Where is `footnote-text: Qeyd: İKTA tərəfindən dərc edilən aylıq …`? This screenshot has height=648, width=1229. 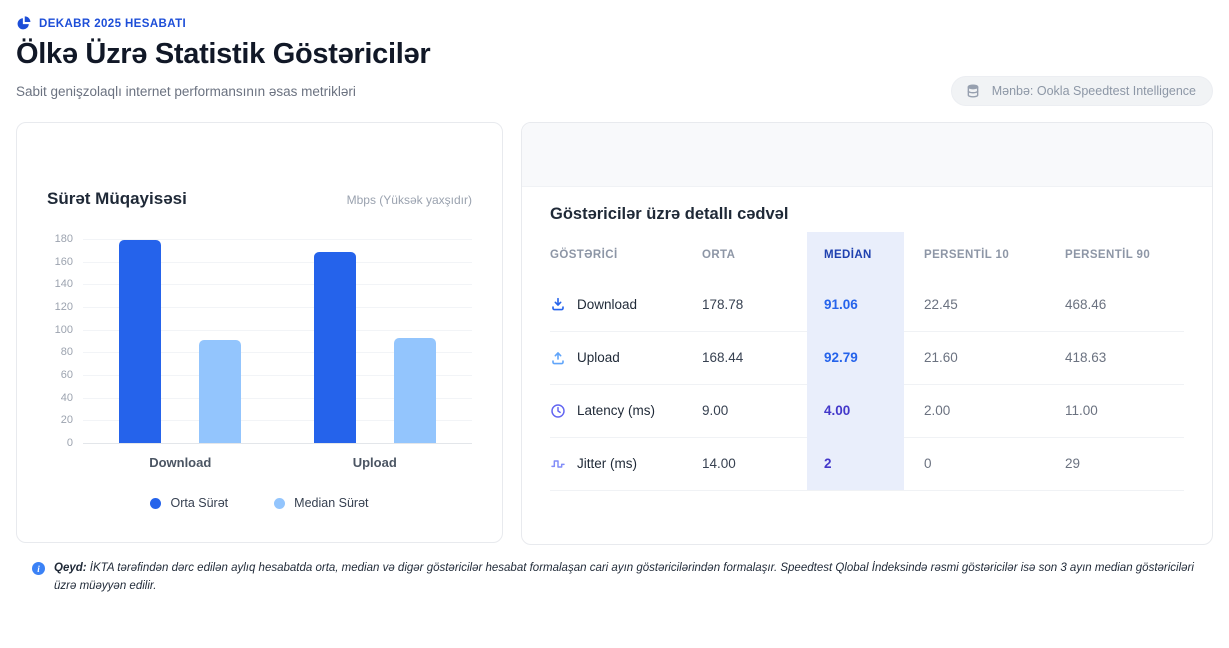 footnote-text: Qeyd: İKTA tərəfindən dərc edilən aylıq … is located at coordinates (625, 577).